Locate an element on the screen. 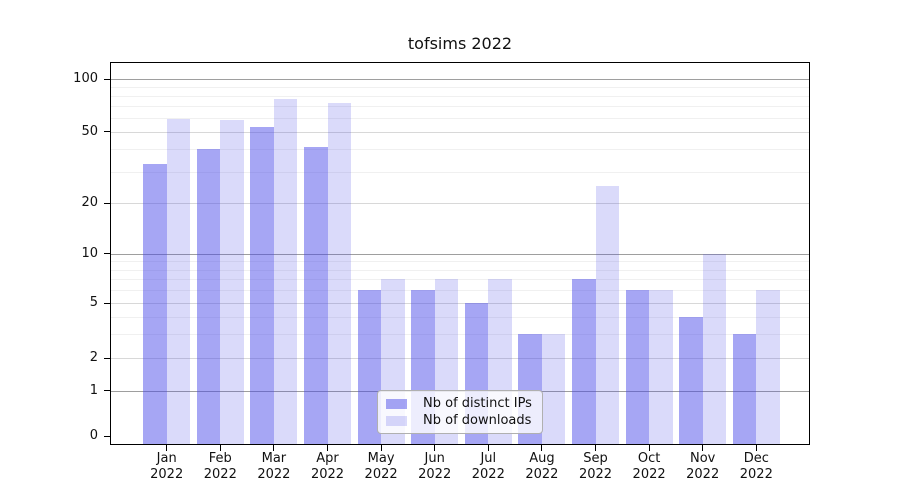 Image resolution: width=900 pixels, height=500 pixels. x-tick-label: Feb 2022 is located at coordinates (220, 467).